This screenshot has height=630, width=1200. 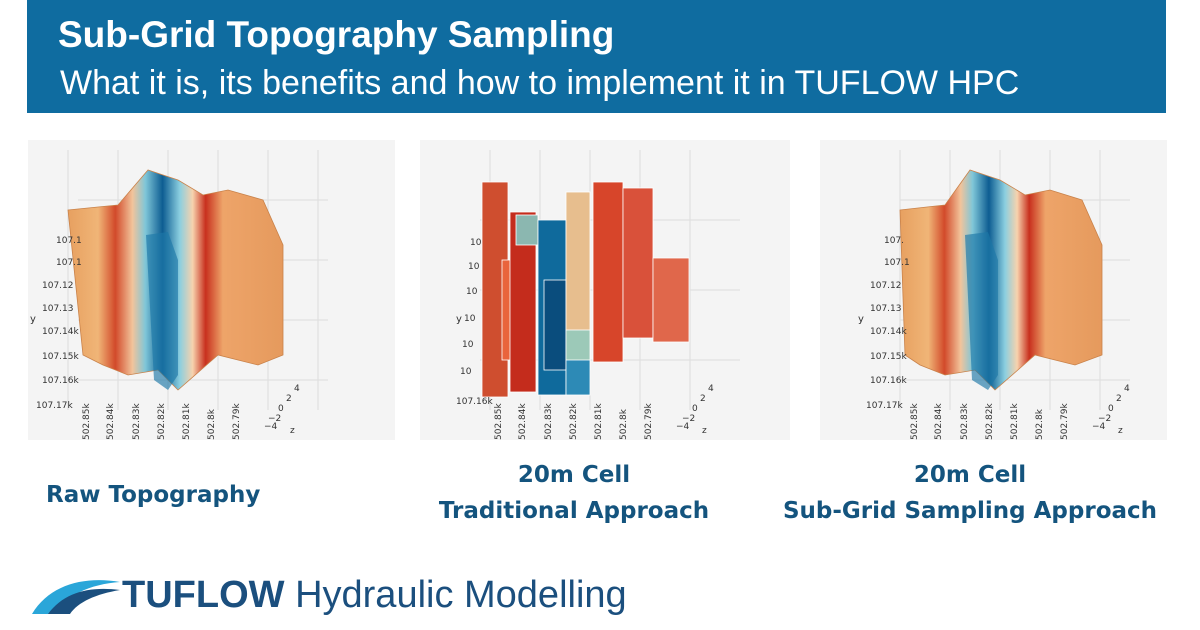 What do you see at coordinates (153, 495) in the screenshot?
I see `caption-raw-topography: Raw Topography` at bounding box center [153, 495].